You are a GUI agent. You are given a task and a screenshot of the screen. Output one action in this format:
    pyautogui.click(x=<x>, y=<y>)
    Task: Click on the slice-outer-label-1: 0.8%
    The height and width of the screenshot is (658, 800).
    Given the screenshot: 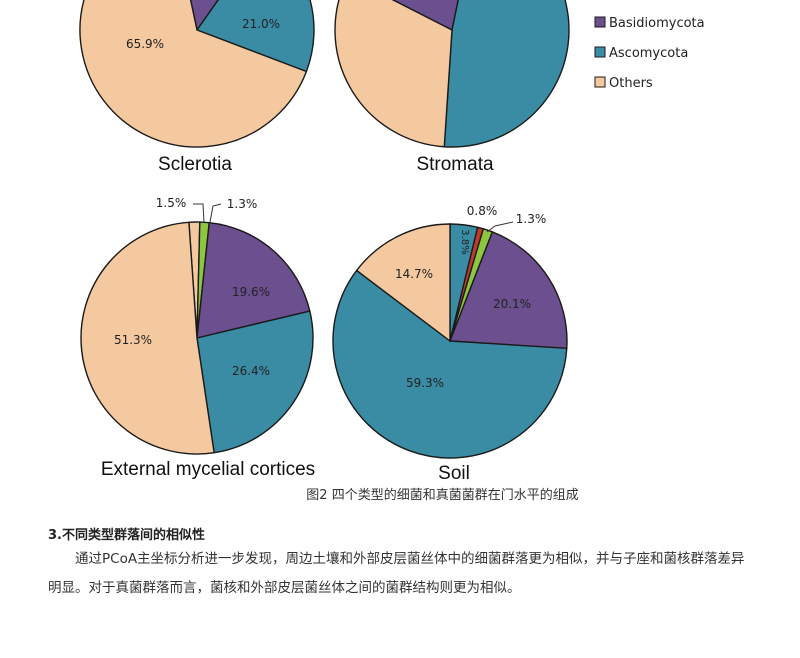 What is the action you would take?
    pyautogui.click(x=482, y=211)
    